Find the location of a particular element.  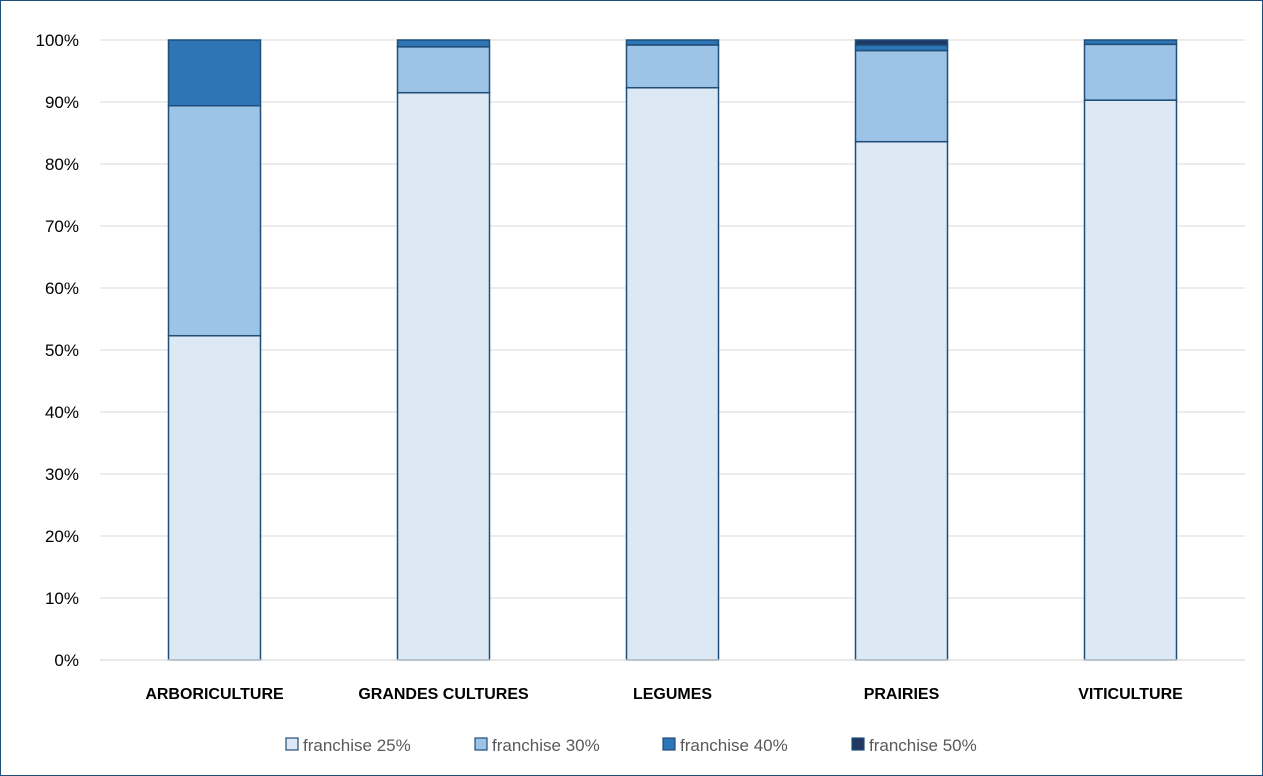

y-tick-label: 90% is located at coordinates (62, 102).